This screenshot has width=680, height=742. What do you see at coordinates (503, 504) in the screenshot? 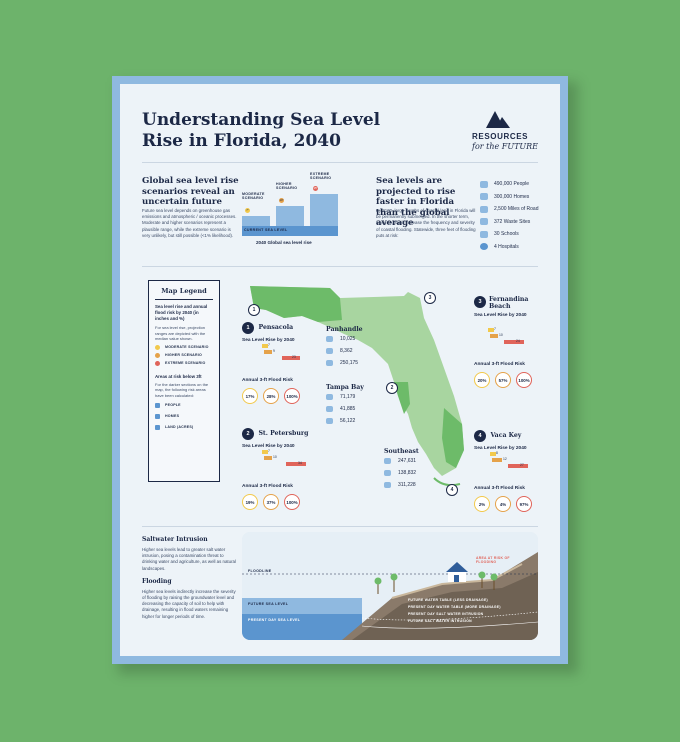
I see `risk-higher: 4%` at bounding box center [503, 504].